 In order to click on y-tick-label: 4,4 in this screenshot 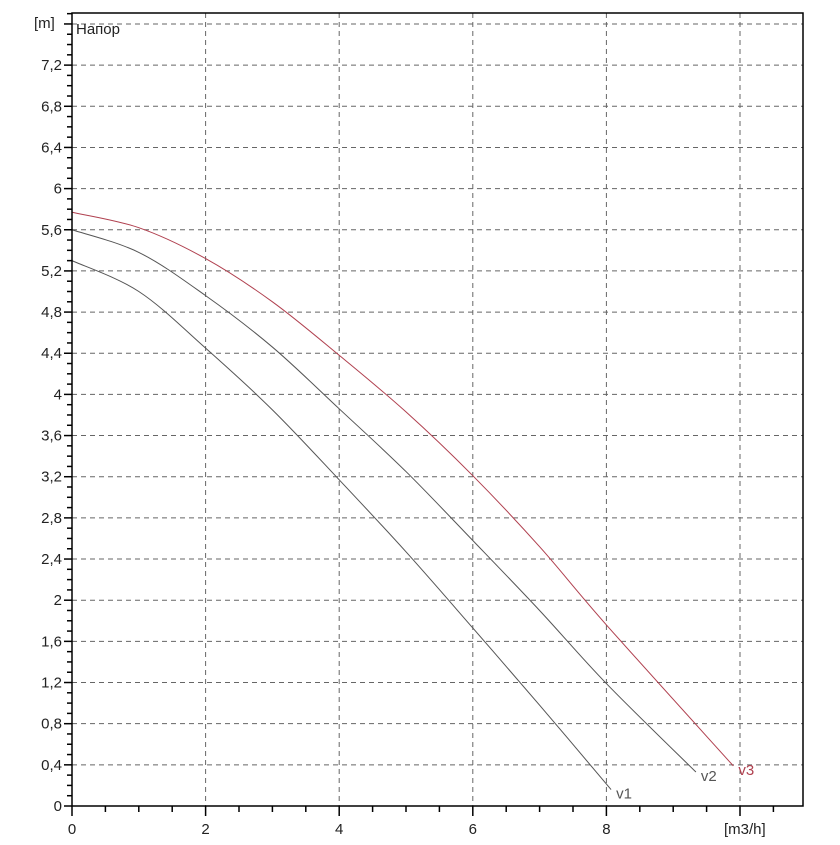, I will do `click(51, 353)`.